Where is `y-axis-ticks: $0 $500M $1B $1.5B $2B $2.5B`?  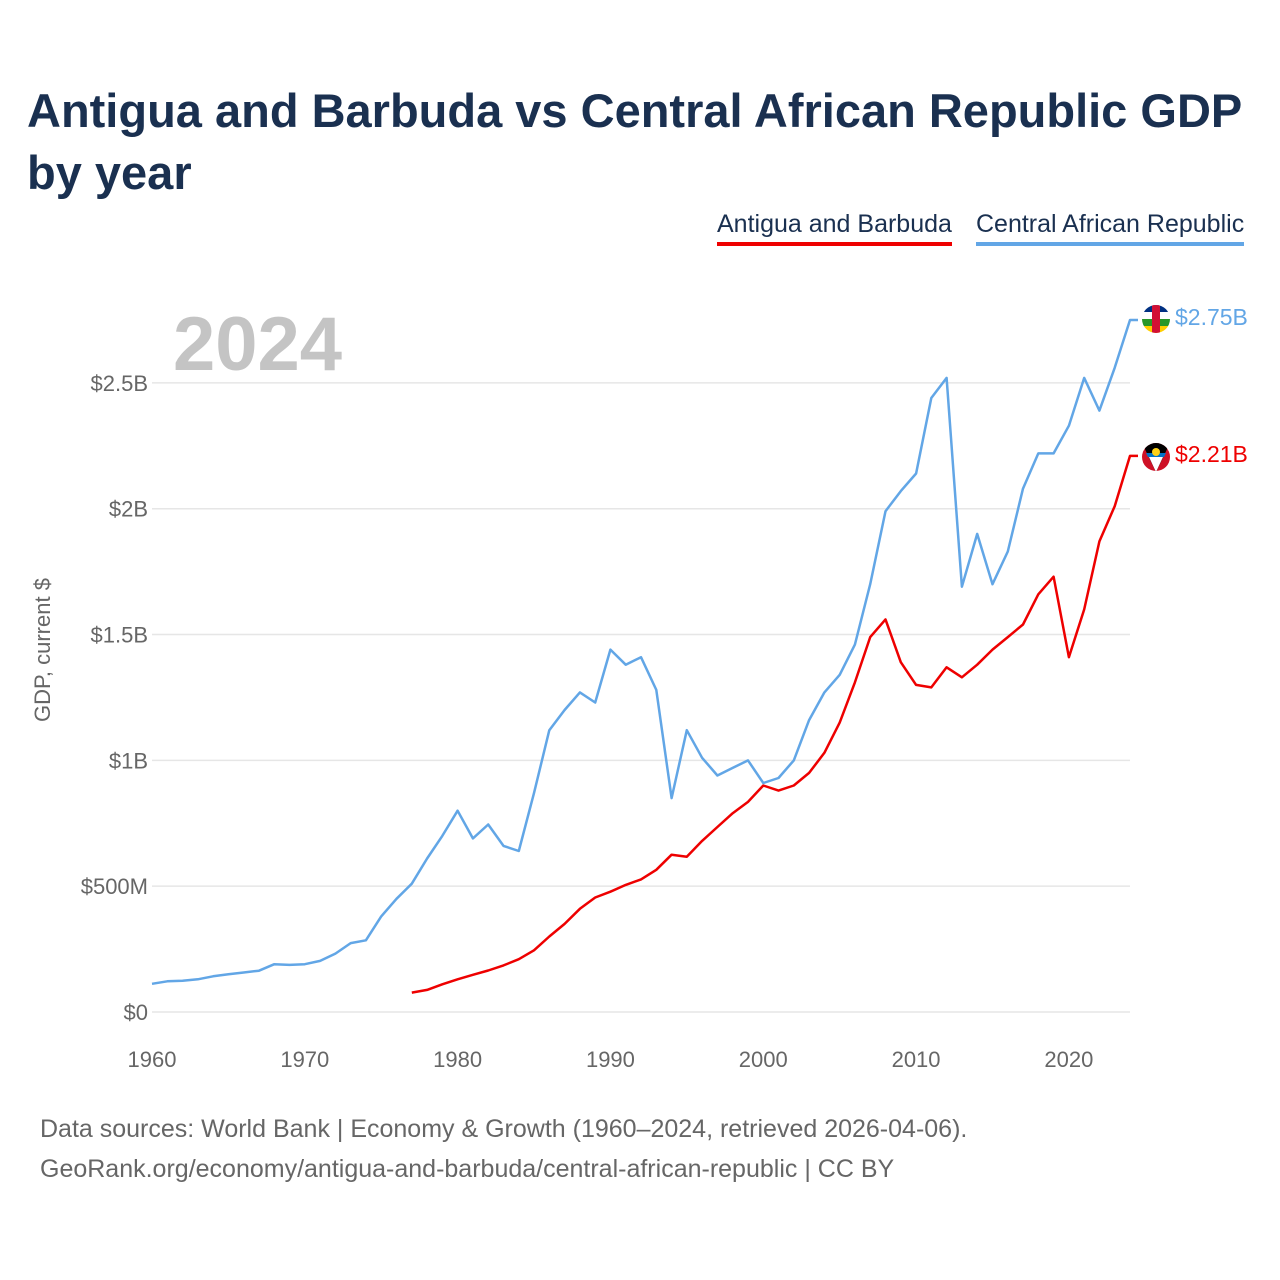
y-axis-ticks: $0 $500M $1B $1.5B $2B $2.5B is located at coordinates (114, 698).